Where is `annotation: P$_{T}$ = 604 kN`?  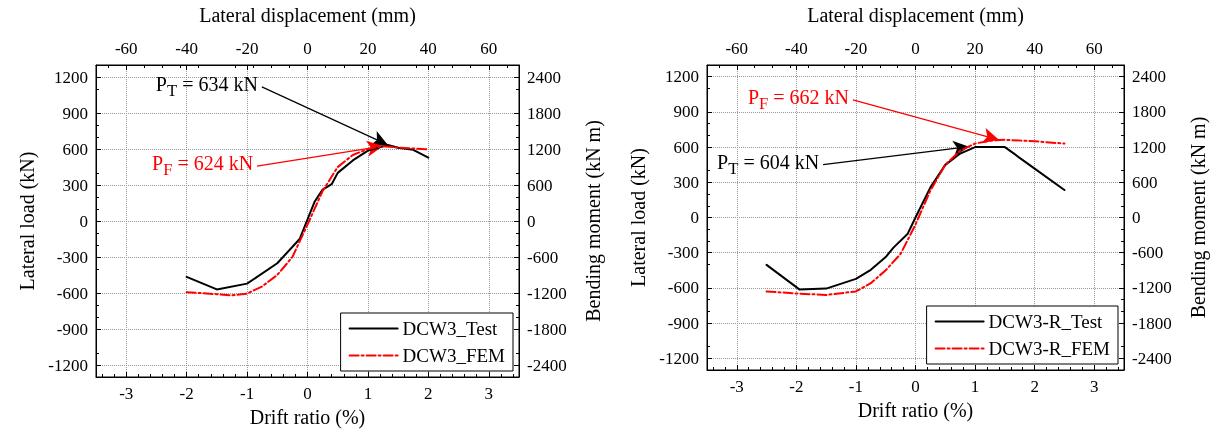
annotation: P$_{T}$ = 604 kN is located at coordinates (768, 164).